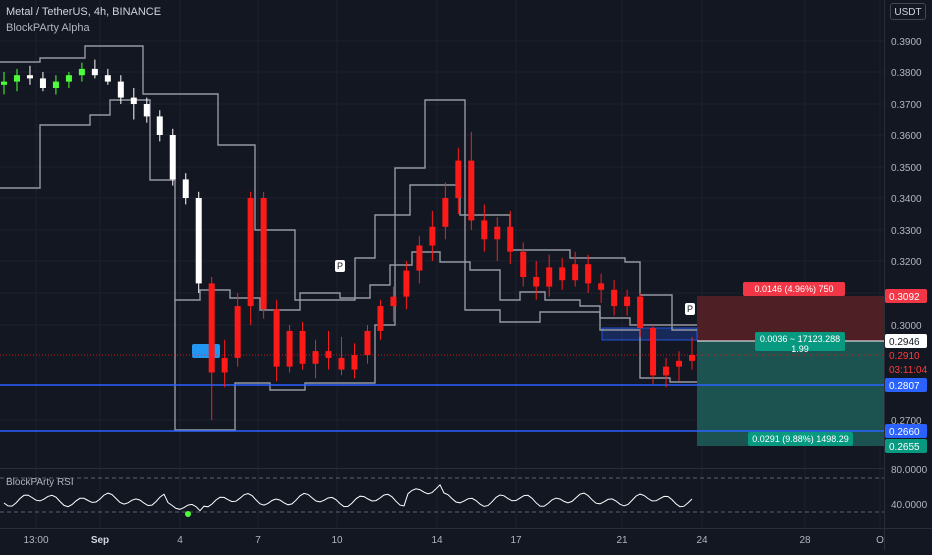  I want to click on pattern-marker: P, so click(690, 309).